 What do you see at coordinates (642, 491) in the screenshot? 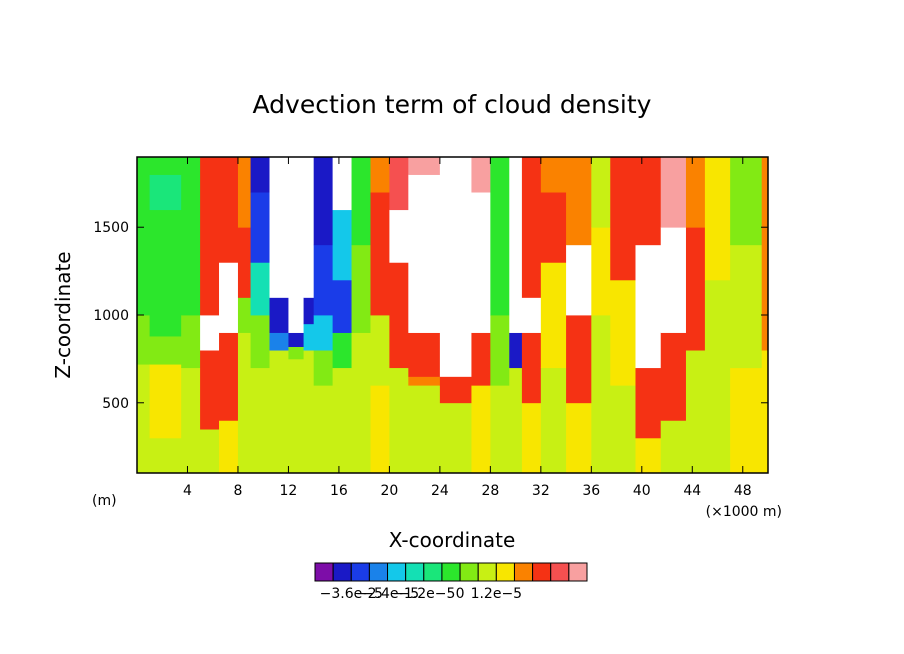
I see `x-tick-label: 40` at bounding box center [642, 491].